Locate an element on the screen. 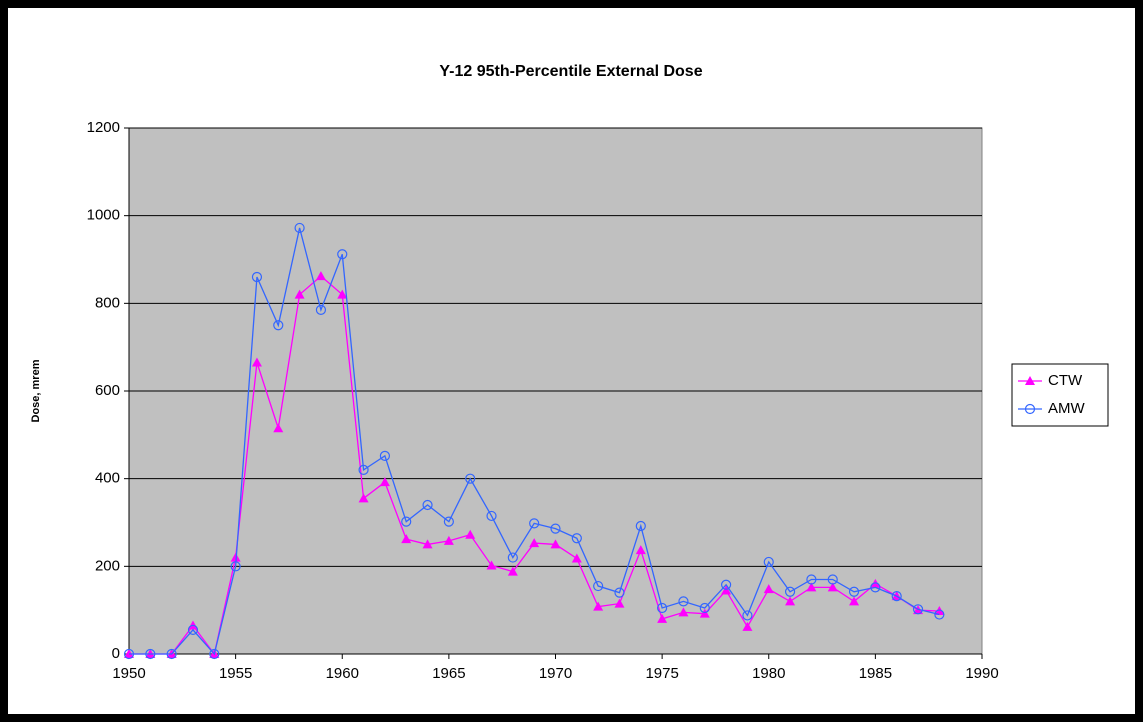 This screenshot has width=1143, height=727. y-tick-label: 800 is located at coordinates (107, 302).